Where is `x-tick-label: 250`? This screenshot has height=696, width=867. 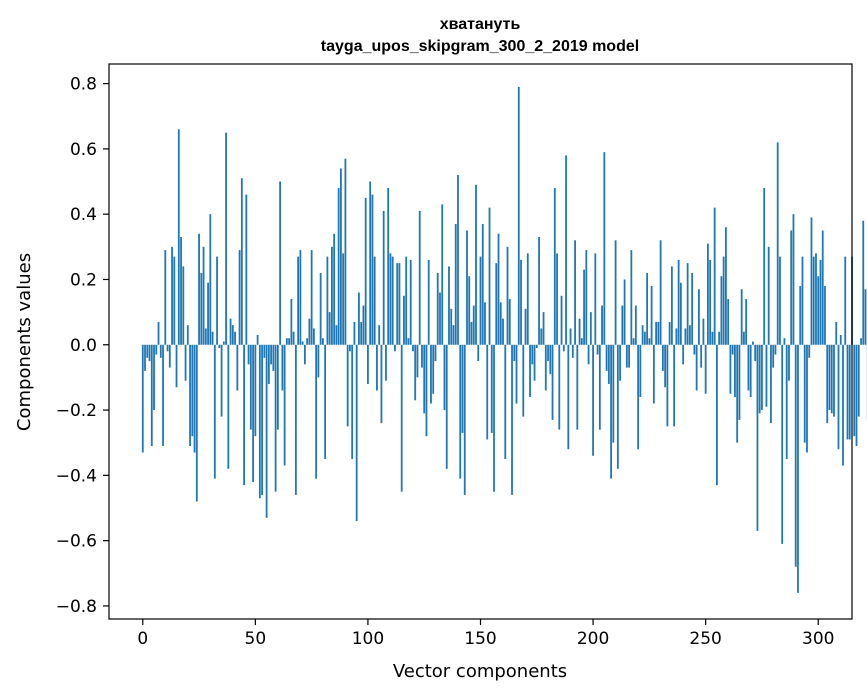
x-tick-label: 250 is located at coordinates (705, 639).